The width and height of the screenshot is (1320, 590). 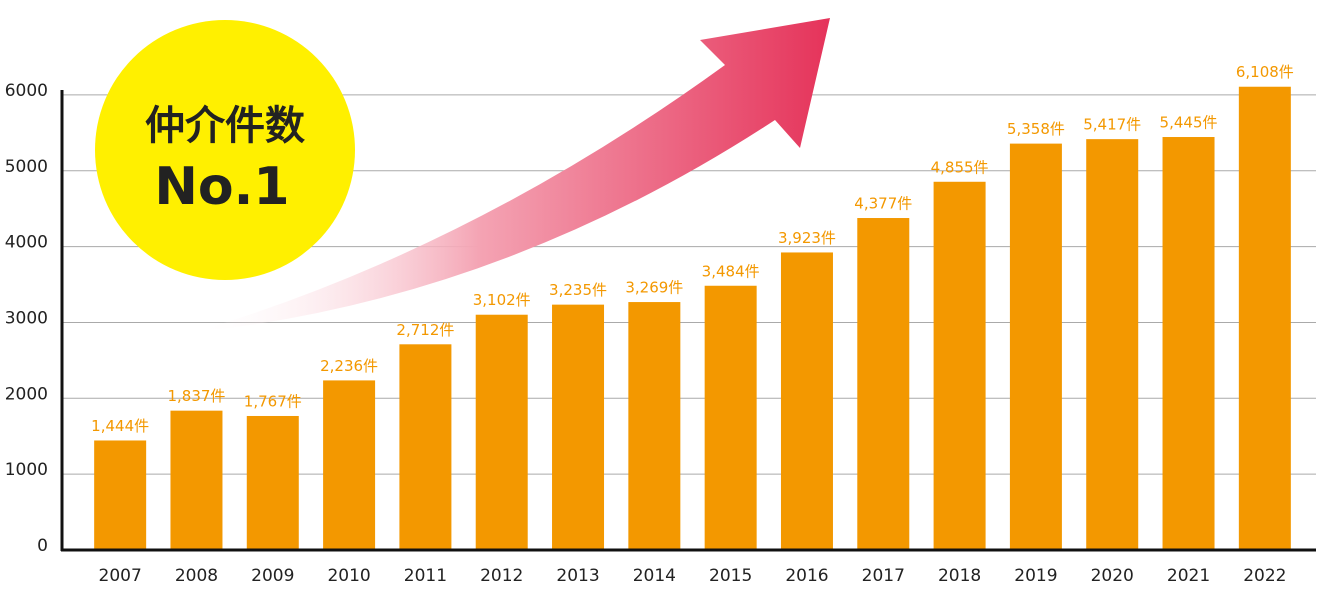 What do you see at coordinates (502, 300) in the screenshot?
I see `value-label: 3,102件` at bounding box center [502, 300].